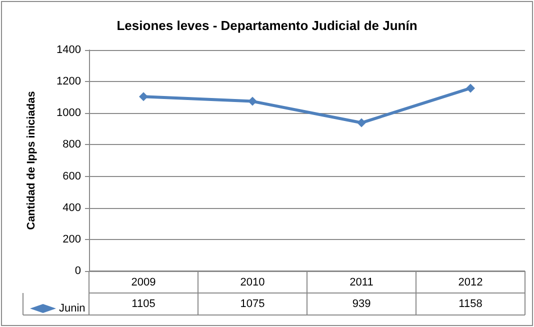 The image size is (534, 327). What do you see at coordinates (143, 282) in the screenshot?
I see `x-tick-label: 2009` at bounding box center [143, 282].